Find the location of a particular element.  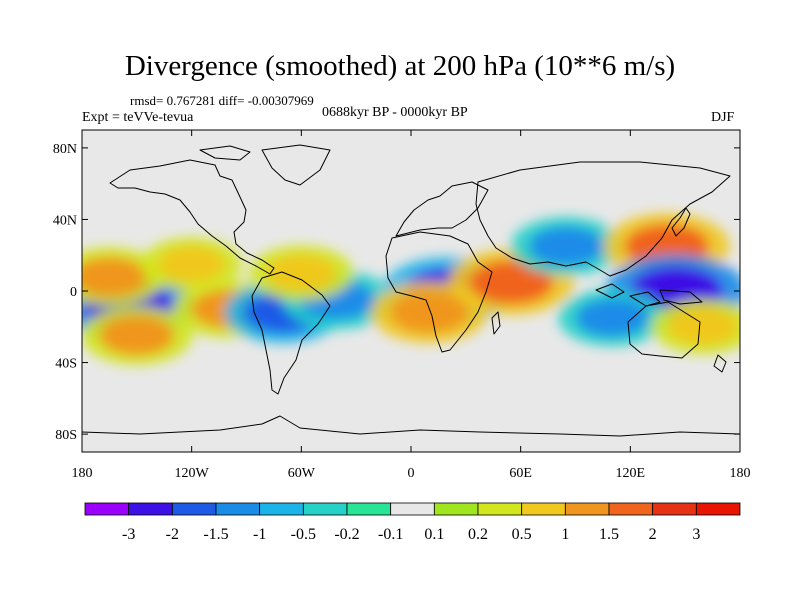

coastline-antarctica is located at coordinates (411, 426).